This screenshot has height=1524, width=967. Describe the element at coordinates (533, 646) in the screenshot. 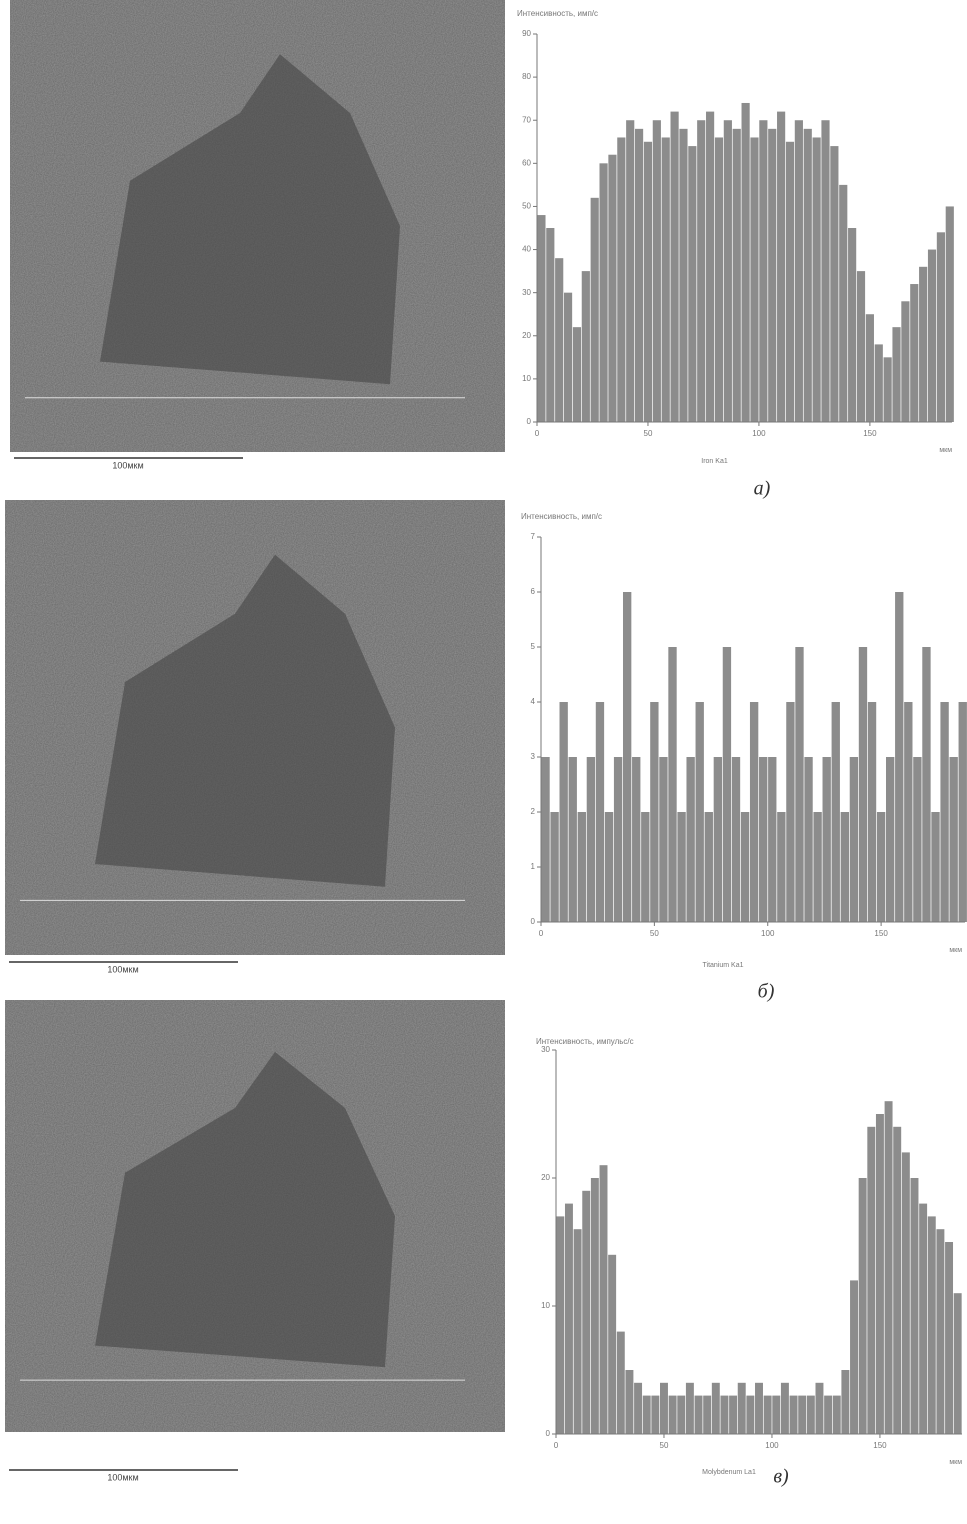

I see `y-tick-label: 5` at that location.